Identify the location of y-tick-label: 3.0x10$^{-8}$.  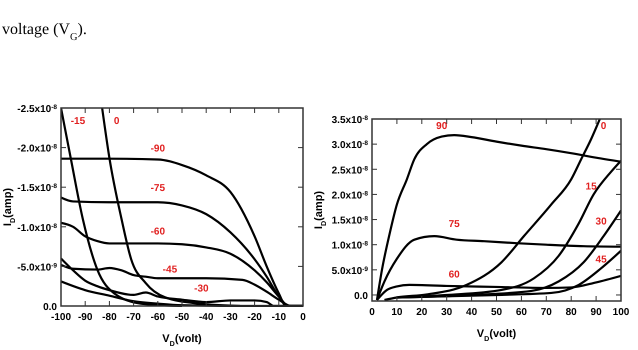
(350, 146).